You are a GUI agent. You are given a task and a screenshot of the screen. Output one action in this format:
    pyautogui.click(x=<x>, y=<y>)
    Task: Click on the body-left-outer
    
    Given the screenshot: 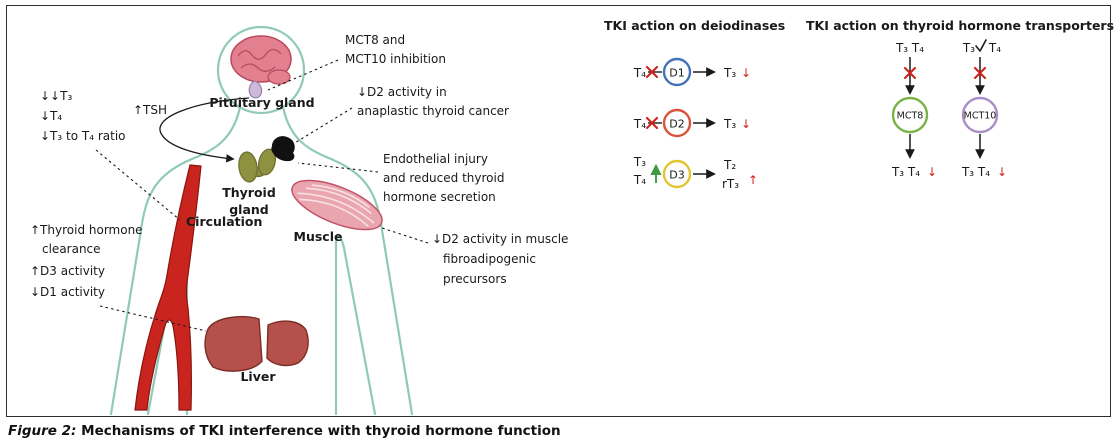 What is the action you would take?
    pyautogui.click(x=175, y=260)
    